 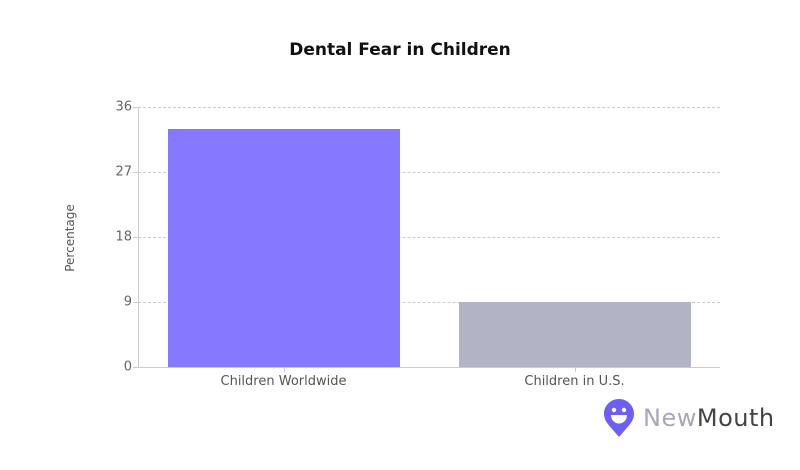 I want to click on newmouth-logo: NewMouth, so click(x=689, y=418).